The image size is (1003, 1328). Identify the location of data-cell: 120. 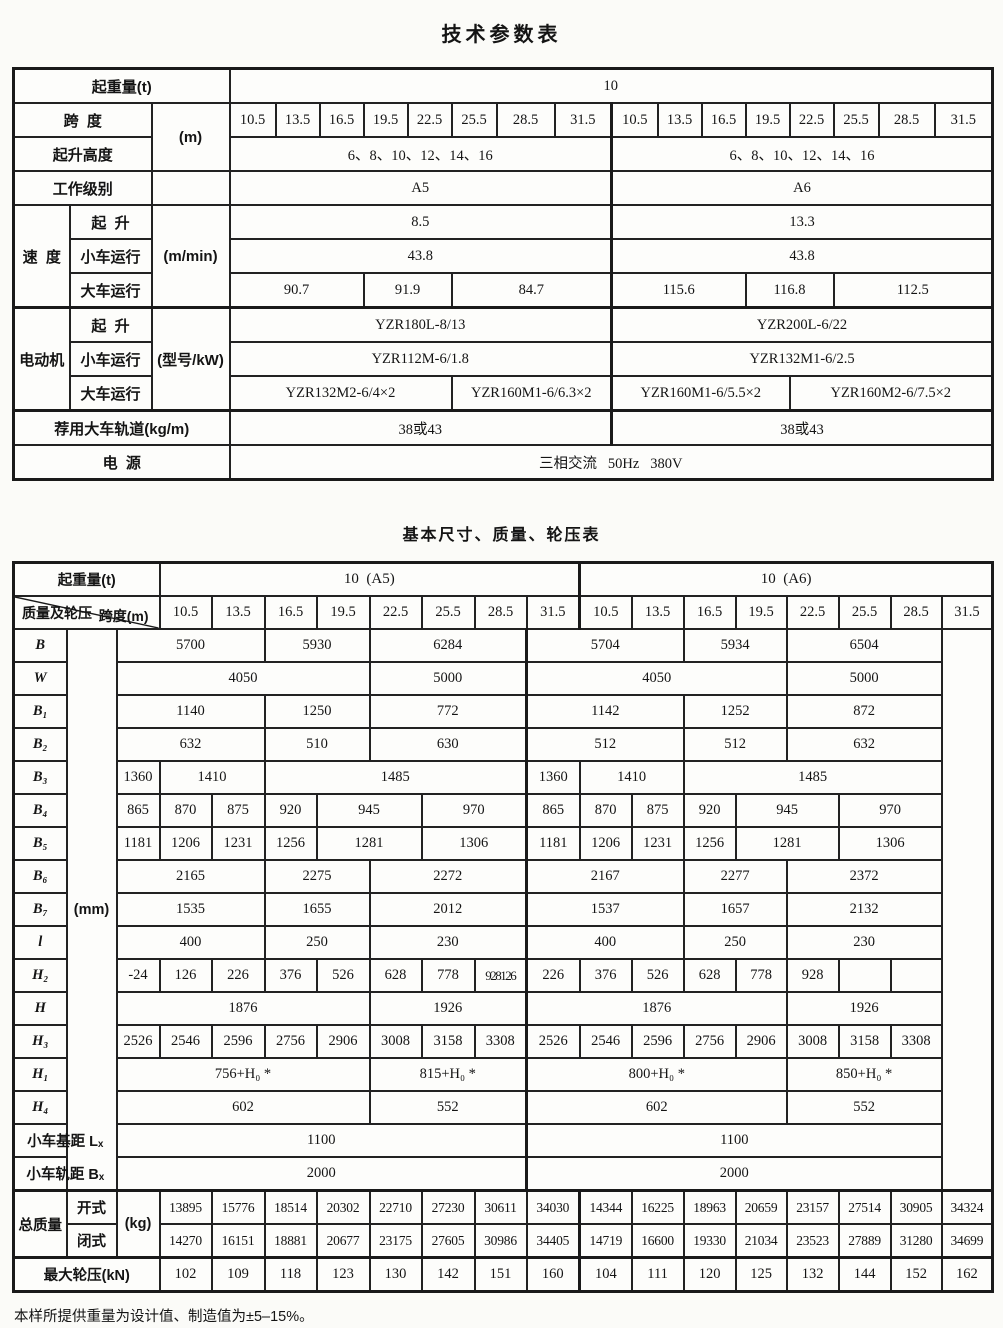
(709, 1274).